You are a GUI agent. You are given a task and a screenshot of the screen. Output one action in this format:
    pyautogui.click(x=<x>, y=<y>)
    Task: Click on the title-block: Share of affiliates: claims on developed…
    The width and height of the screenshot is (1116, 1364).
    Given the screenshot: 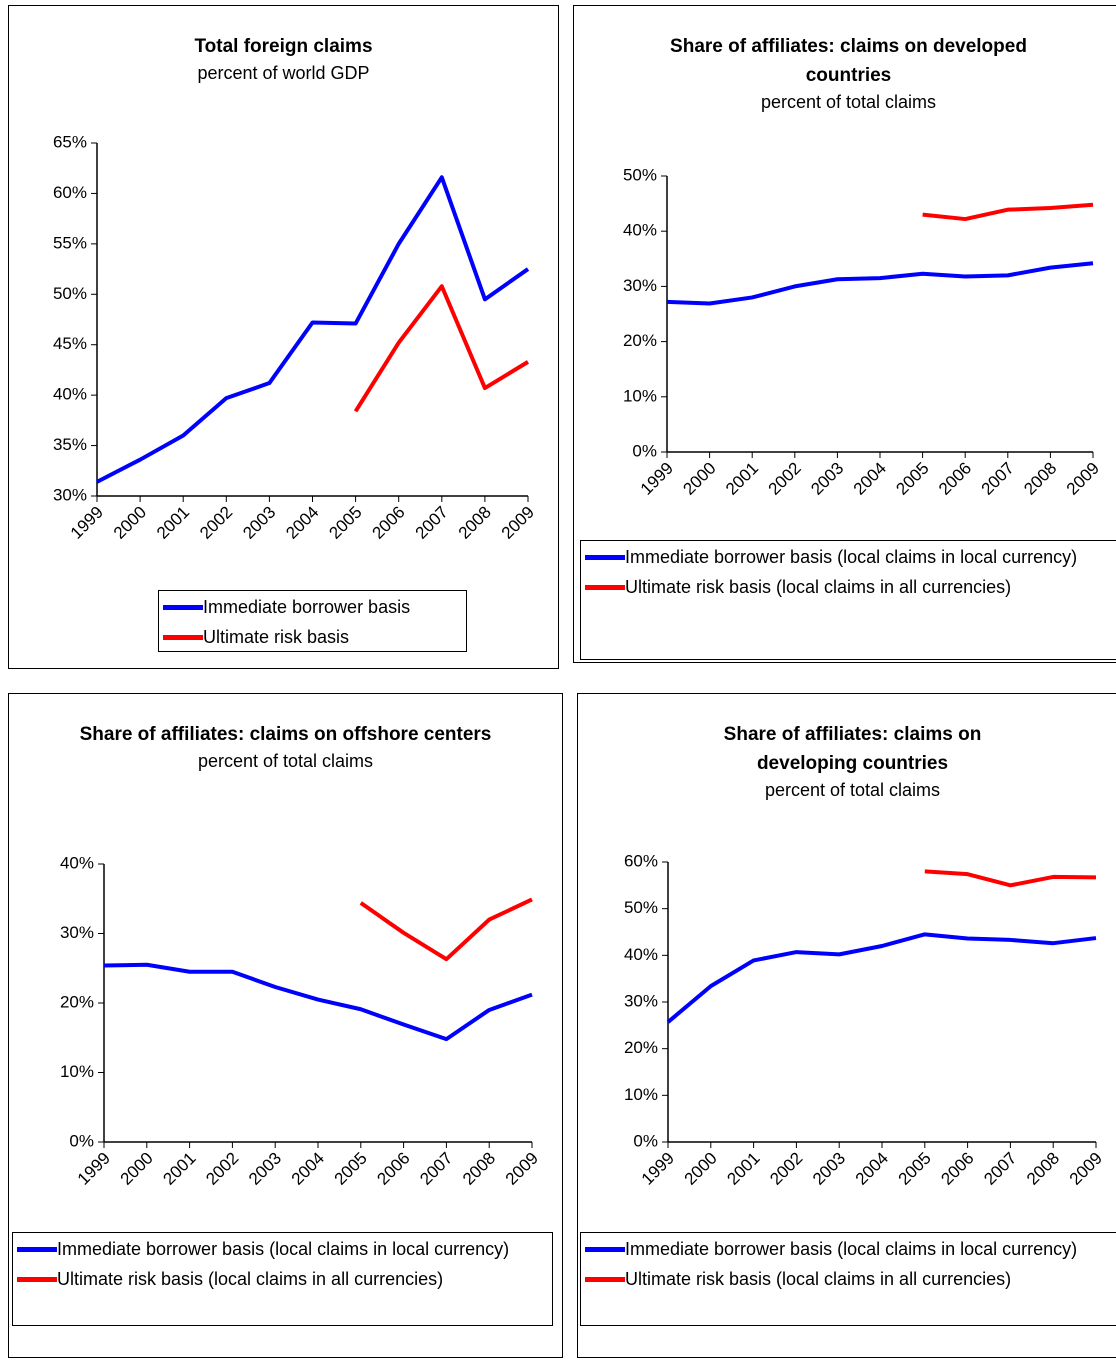 What is the action you would take?
    pyautogui.click(x=849, y=73)
    